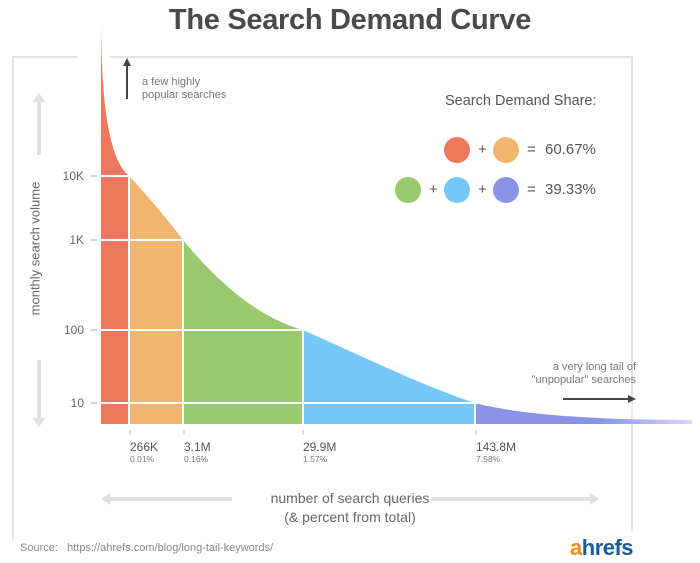 This screenshot has height=563, width=700. What do you see at coordinates (506, 190) in the screenshot?
I see `legend-dot-purple` at bounding box center [506, 190].